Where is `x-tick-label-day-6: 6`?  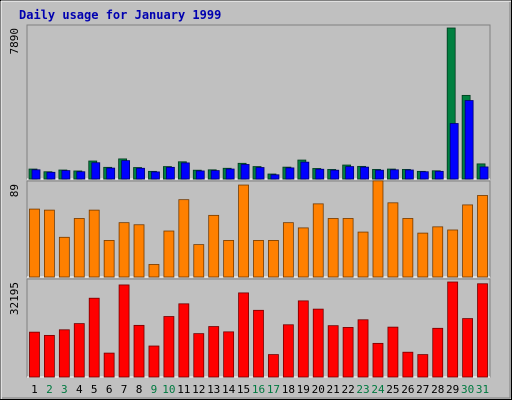
x-tick-label-day-6: 6 is located at coordinates (109, 389).